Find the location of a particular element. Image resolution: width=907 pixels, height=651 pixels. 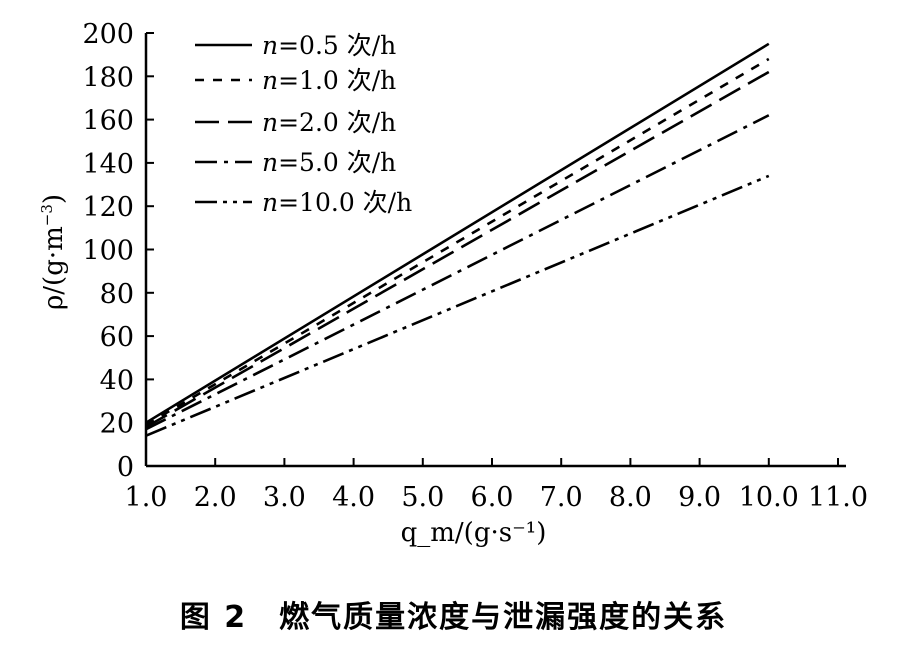

x-tick-label: 3.0 is located at coordinates (284, 497).